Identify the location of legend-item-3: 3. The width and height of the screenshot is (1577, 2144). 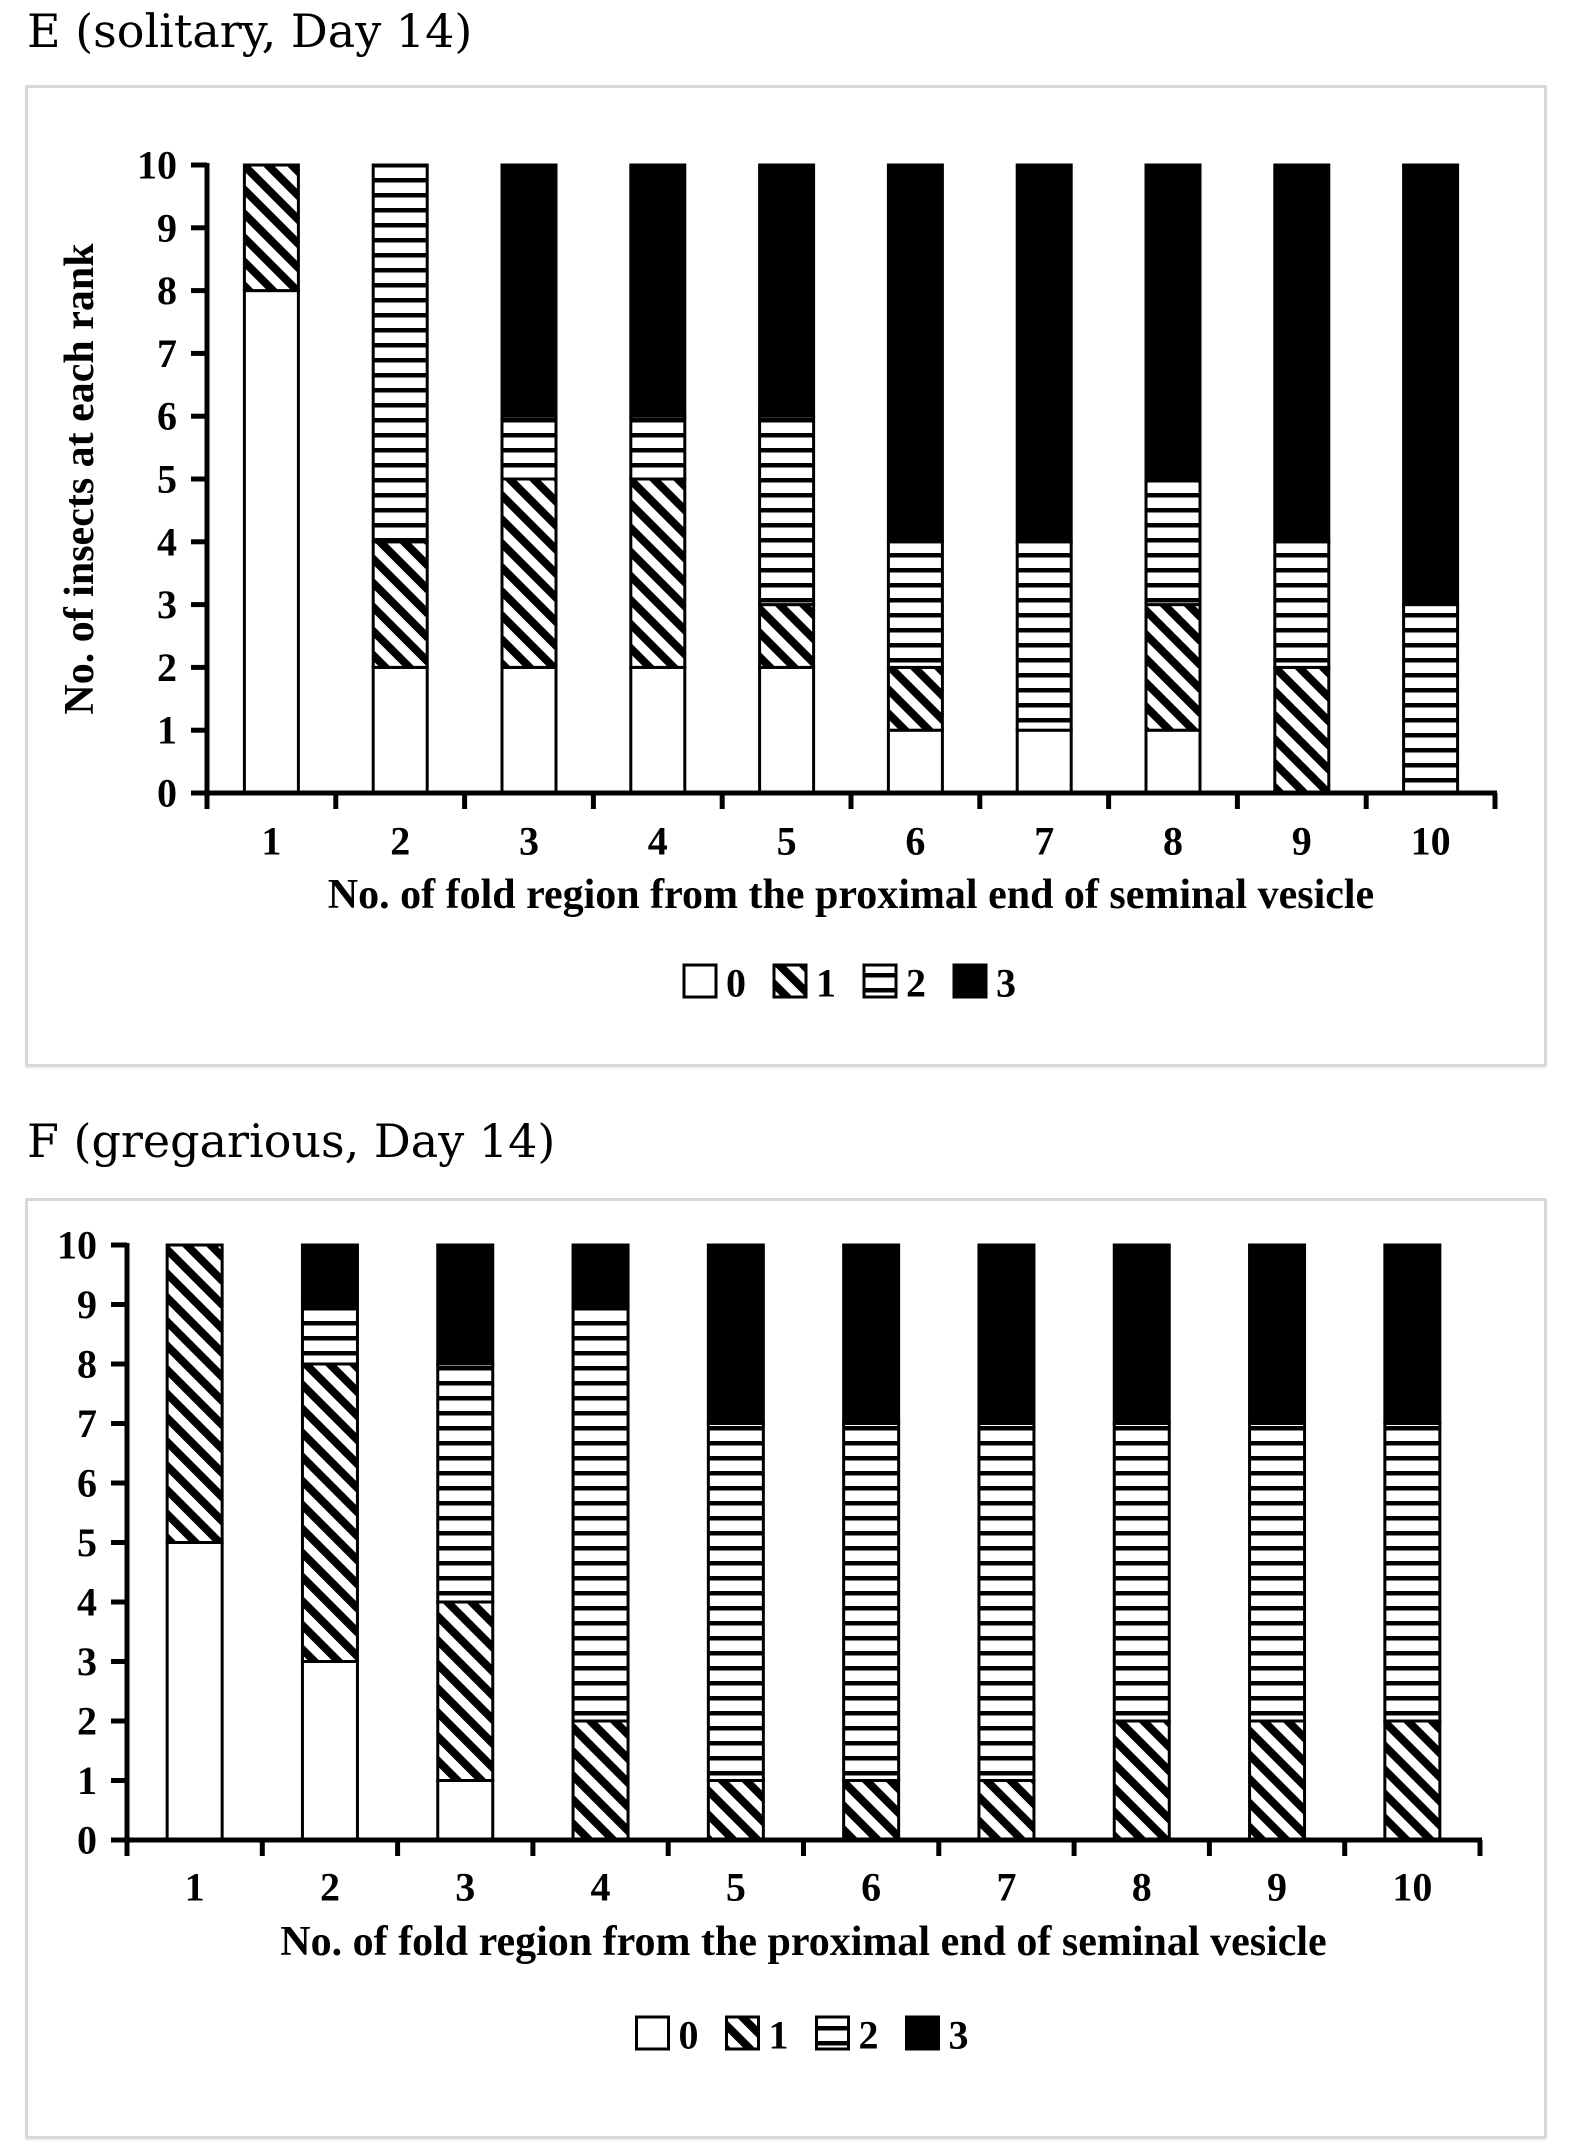
(984, 983).